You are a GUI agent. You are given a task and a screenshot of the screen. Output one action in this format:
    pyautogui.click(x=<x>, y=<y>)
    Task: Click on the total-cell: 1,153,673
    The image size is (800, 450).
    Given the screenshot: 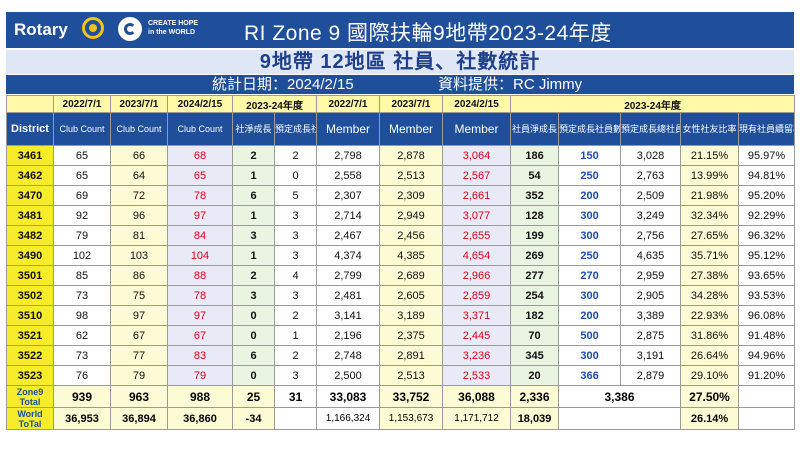 What is the action you would take?
    pyautogui.click(x=411, y=418)
    